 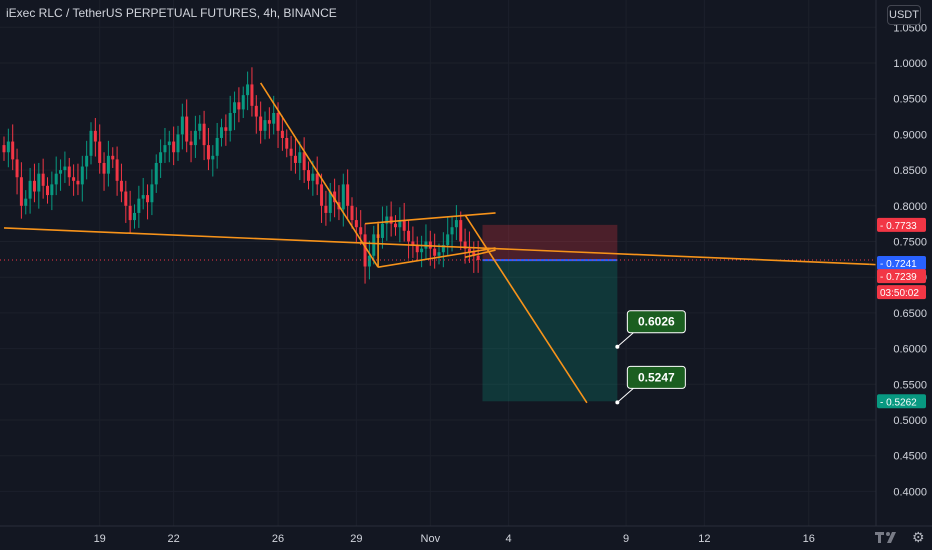 I want to click on price-tick-label: 0.9500, so click(x=910, y=100).